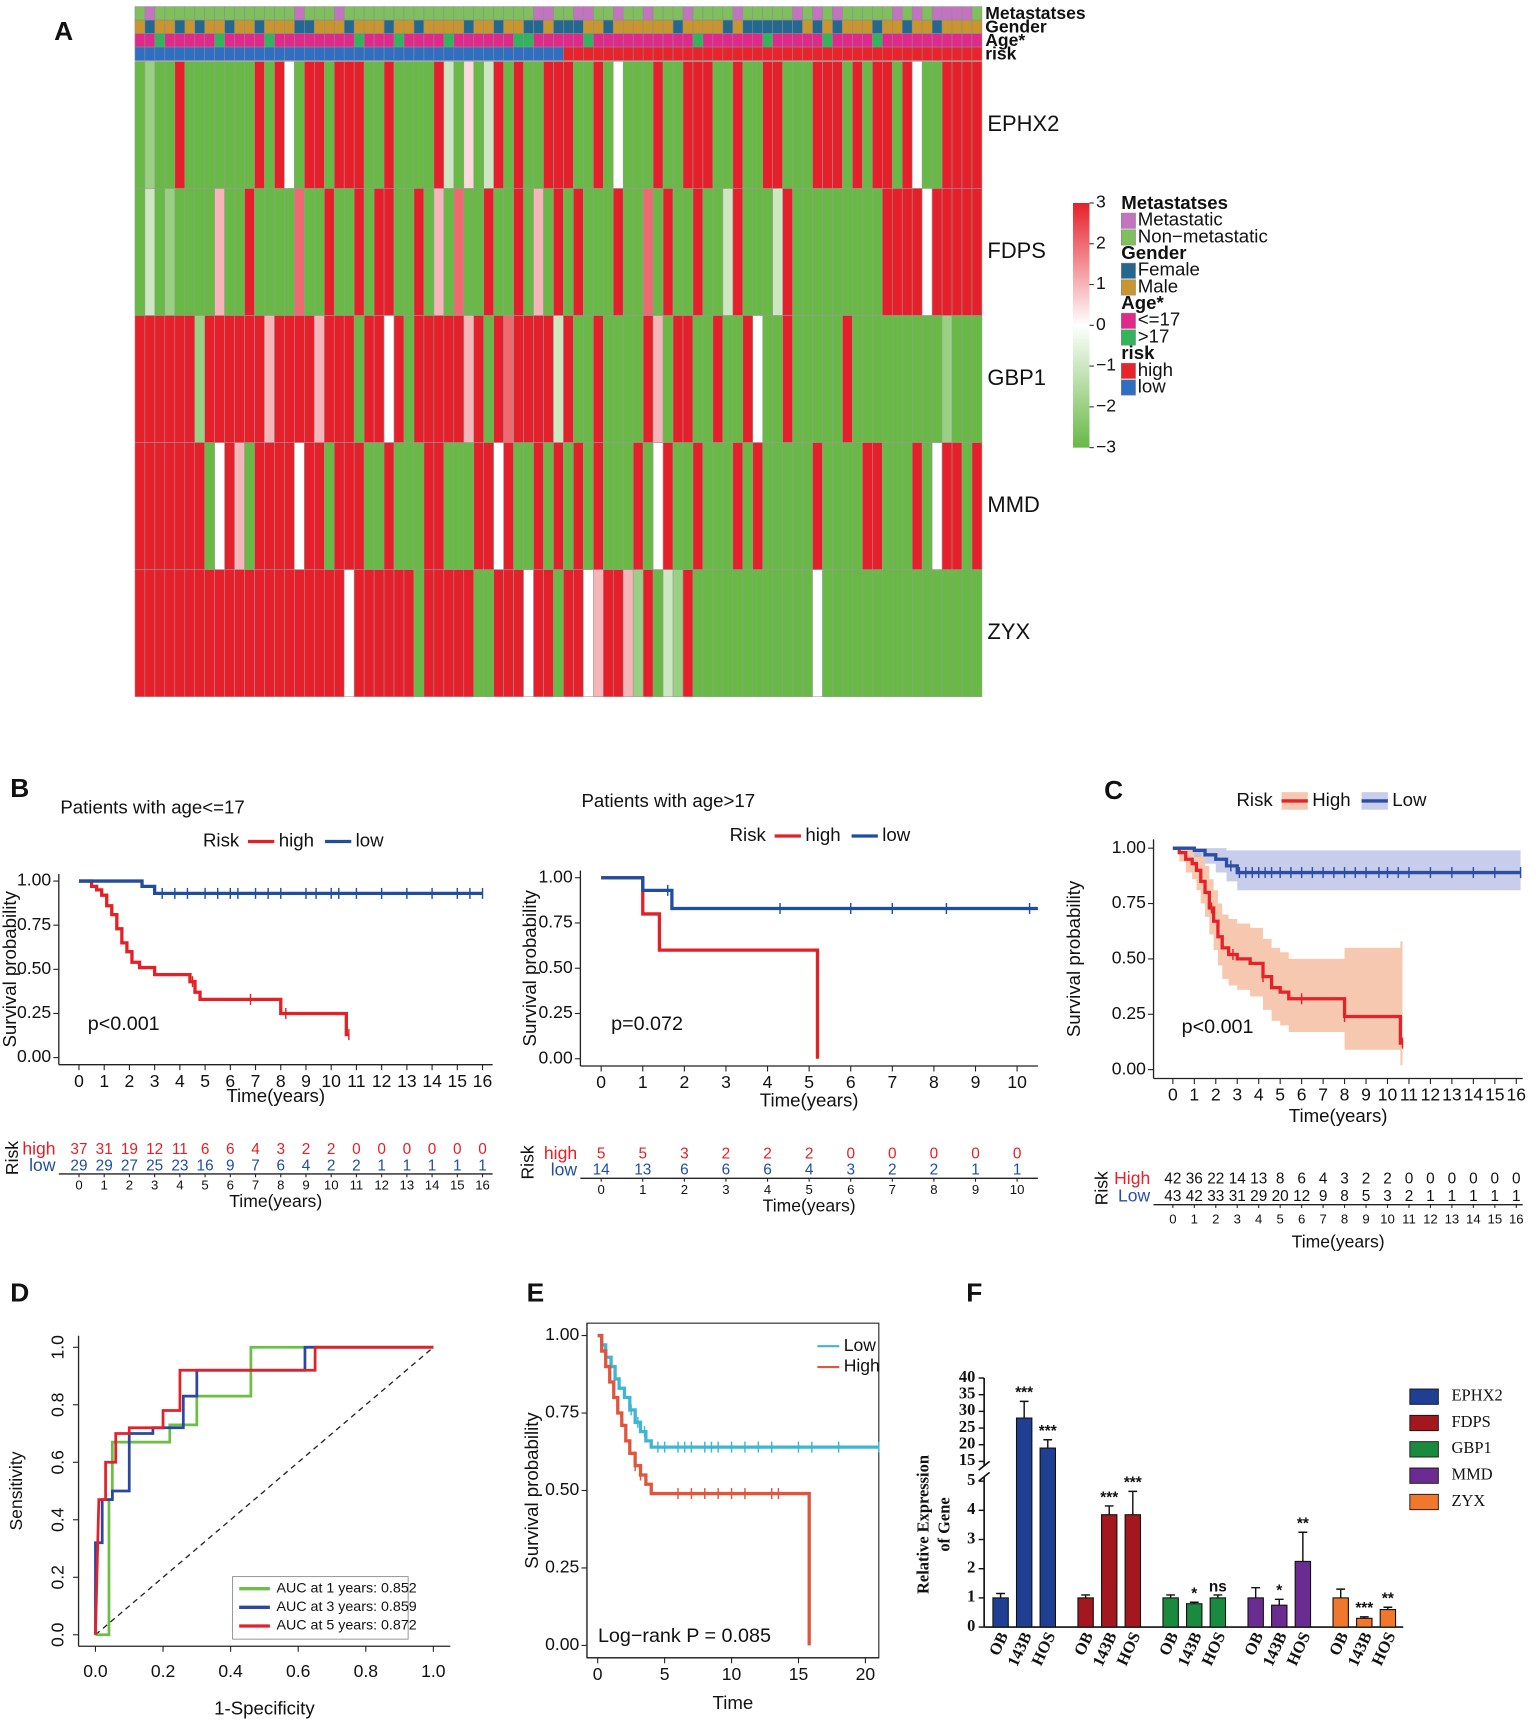 This screenshot has height=1721, width=1536. I want to click on risk-count: 1, so click(1017, 1170).